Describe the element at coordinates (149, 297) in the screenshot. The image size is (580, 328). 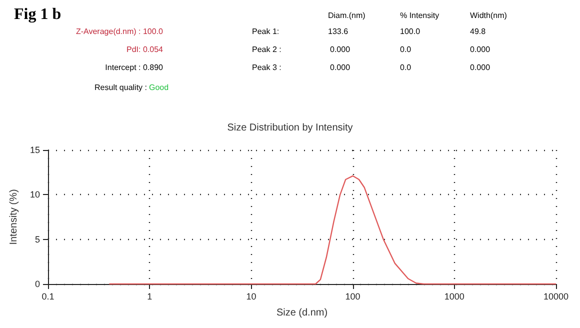
I see `x-tick-label: 1` at that location.